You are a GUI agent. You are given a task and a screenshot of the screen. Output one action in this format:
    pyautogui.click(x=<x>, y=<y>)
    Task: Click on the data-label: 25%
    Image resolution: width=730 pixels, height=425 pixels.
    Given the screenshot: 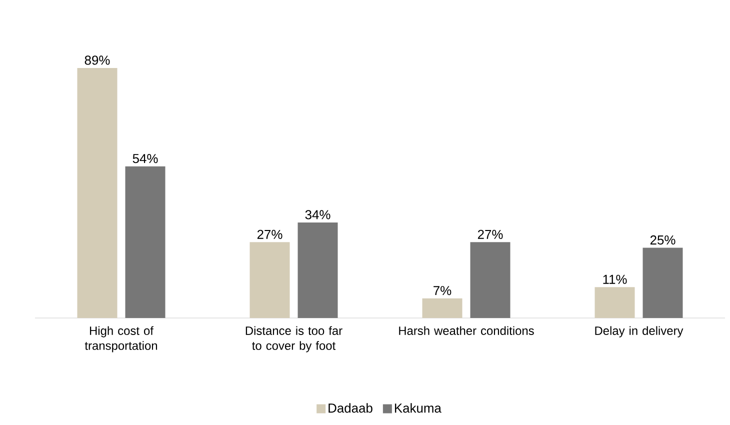 What is the action you would take?
    pyautogui.click(x=663, y=240)
    